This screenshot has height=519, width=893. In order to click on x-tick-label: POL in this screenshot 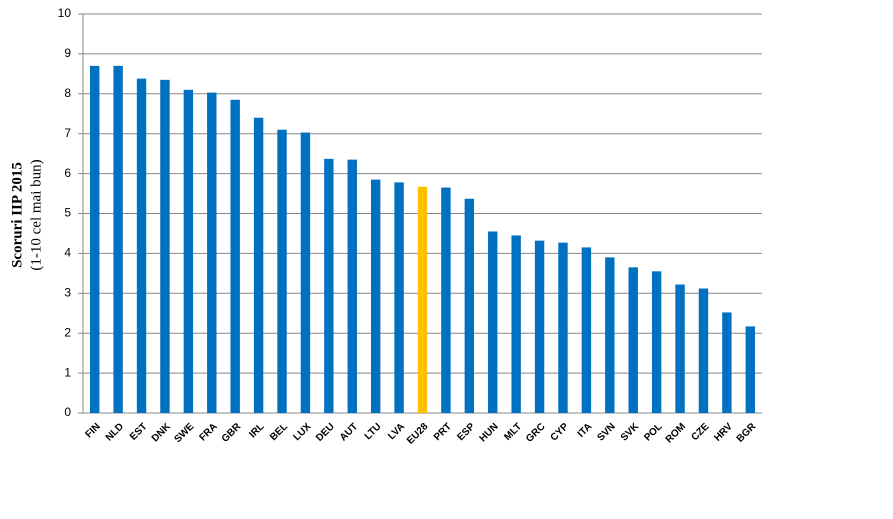, I will do `click(653, 432)`.